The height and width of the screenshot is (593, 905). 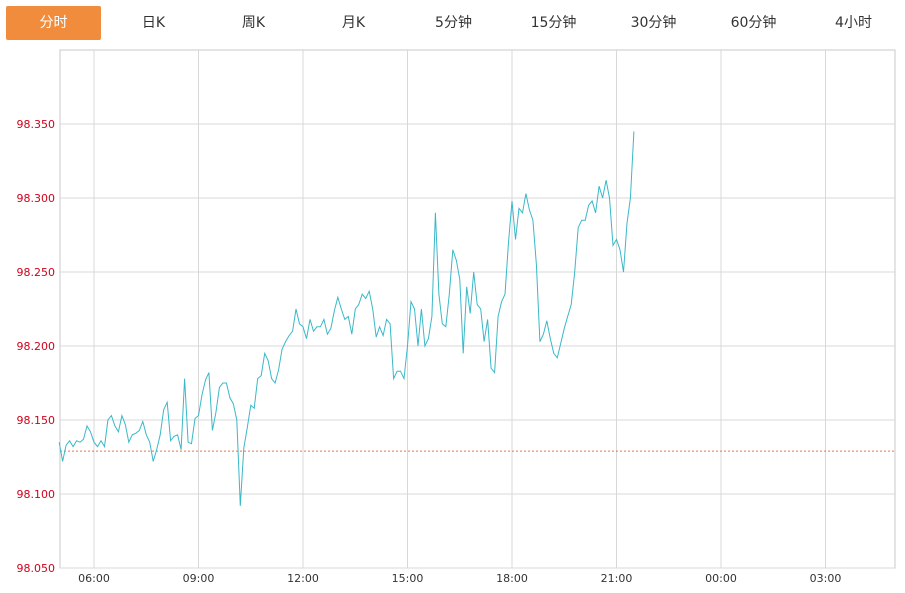 What do you see at coordinates (36, 568) in the screenshot?
I see `y-tick-label: 98.050` at bounding box center [36, 568].